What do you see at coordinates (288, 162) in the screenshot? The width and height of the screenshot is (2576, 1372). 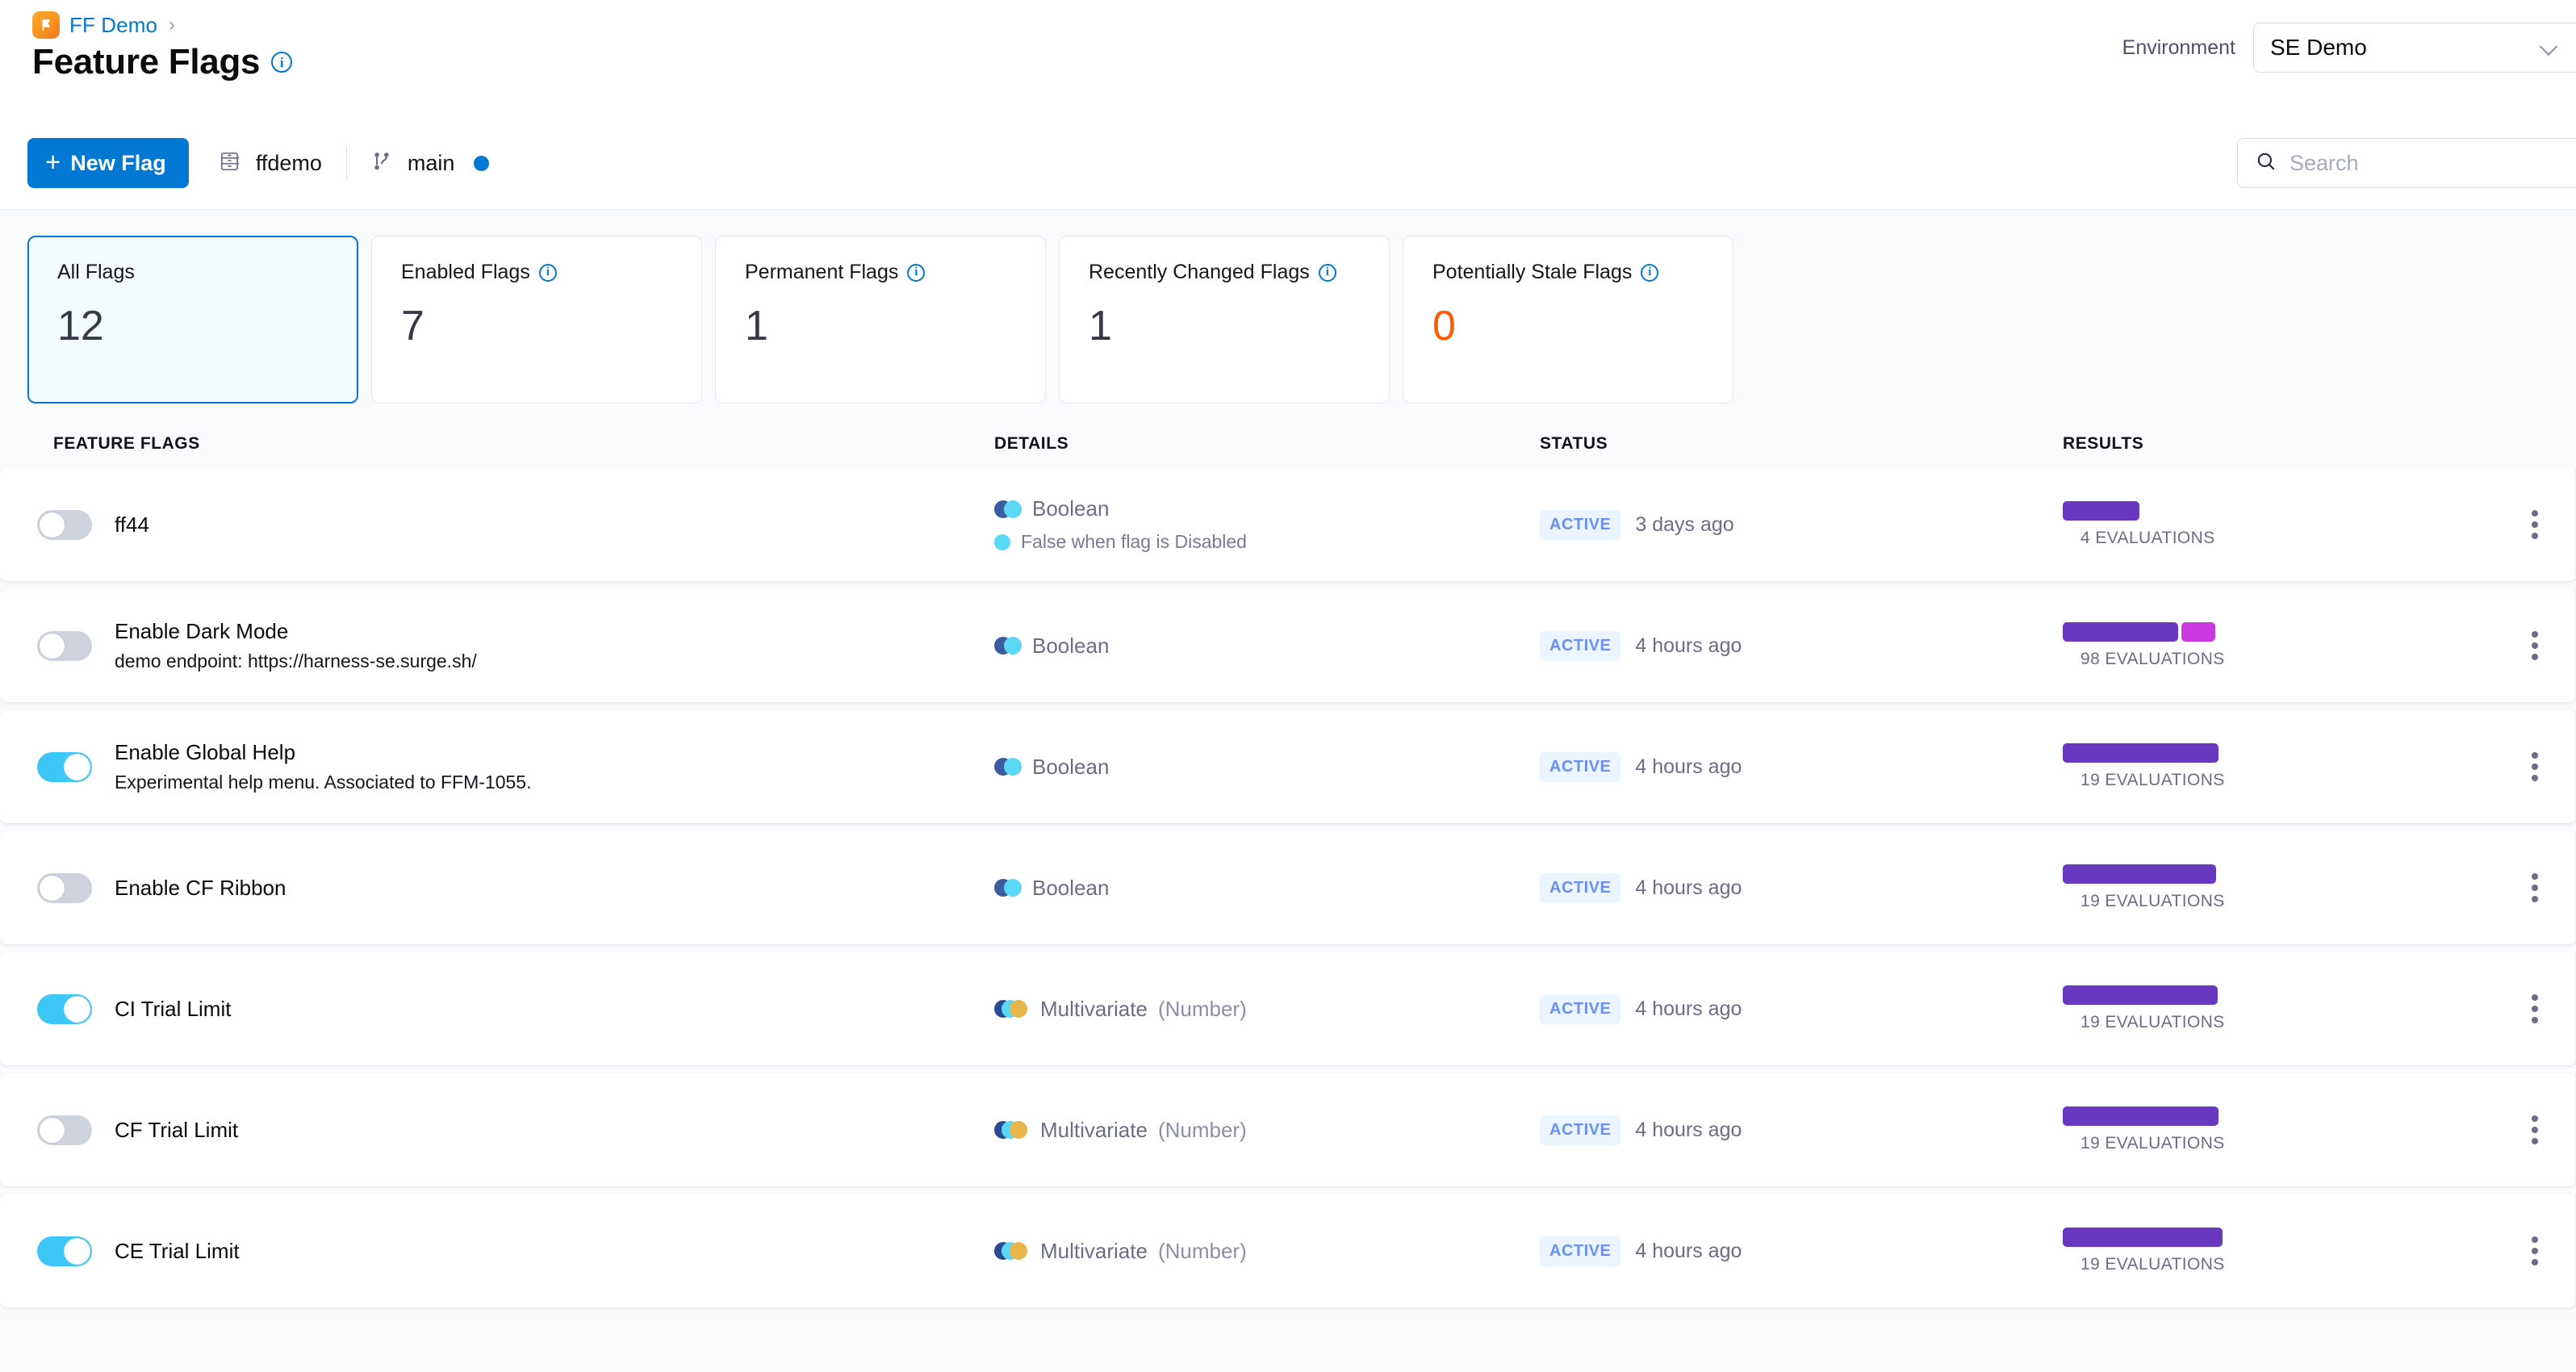 I see `repository-name: ffdemo` at bounding box center [288, 162].